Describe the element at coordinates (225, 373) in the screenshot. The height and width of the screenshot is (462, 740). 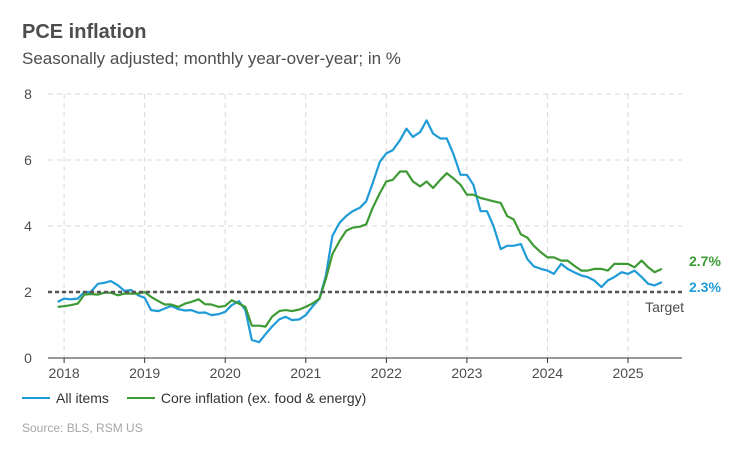
I see `x-tick-label-2020: 2020` at that location.